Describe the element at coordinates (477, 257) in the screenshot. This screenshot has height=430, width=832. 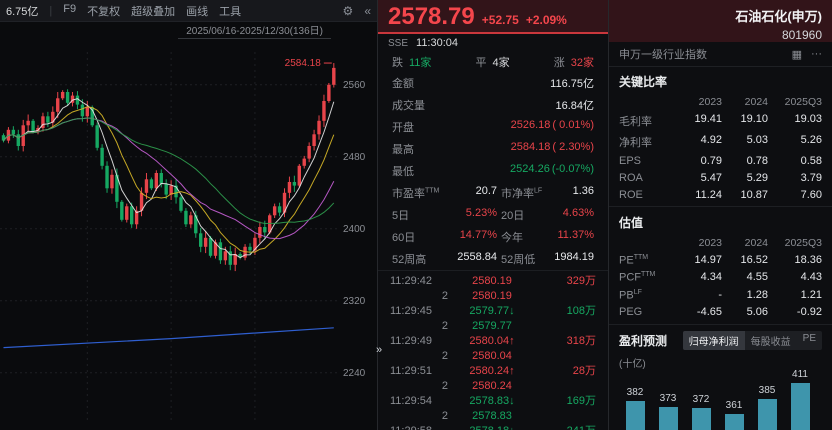
I see `stat-value: 2558.84` at that location.